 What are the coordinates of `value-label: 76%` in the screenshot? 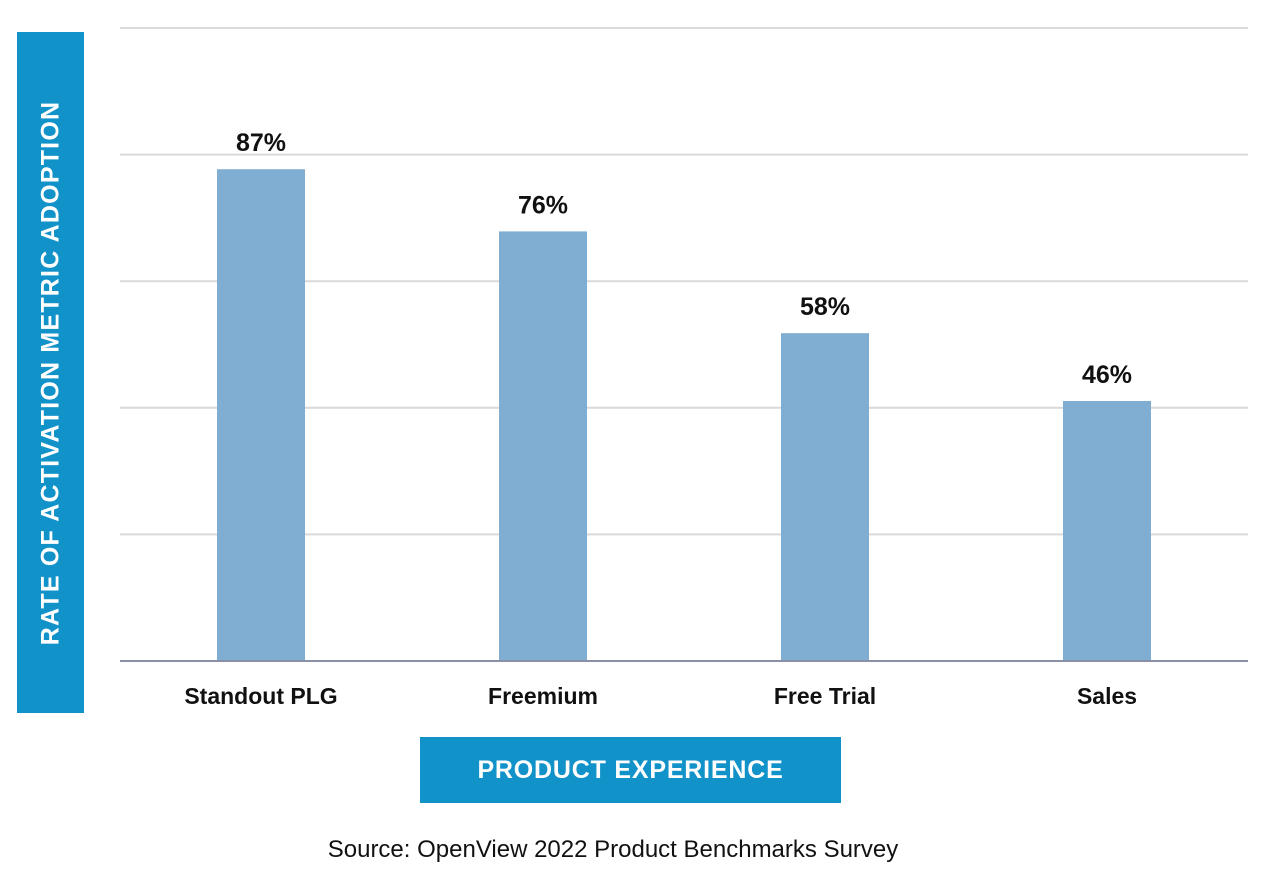 It's located at (543, 205).